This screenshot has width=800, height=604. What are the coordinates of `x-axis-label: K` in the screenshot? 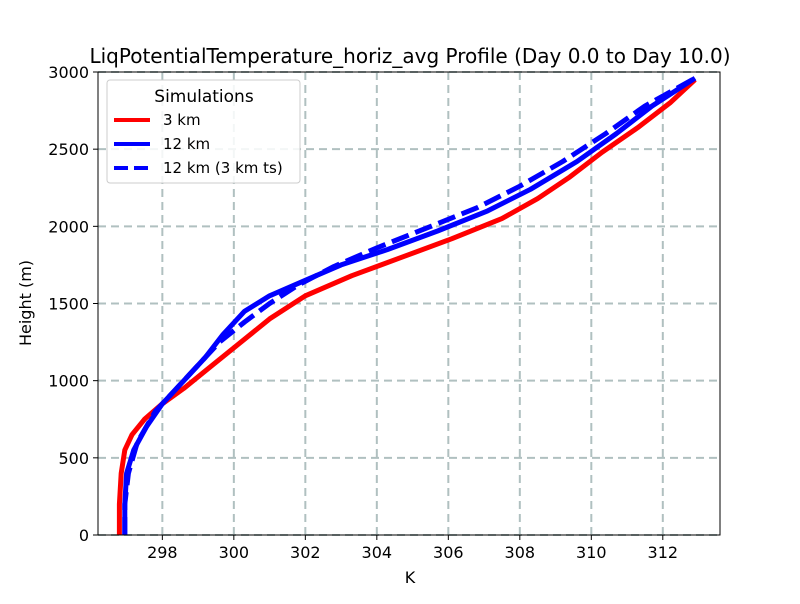 It's located at (410, 577).